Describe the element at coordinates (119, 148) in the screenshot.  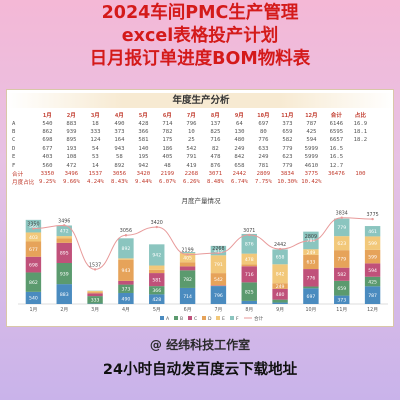
I see `table-cell: 943` at that location.